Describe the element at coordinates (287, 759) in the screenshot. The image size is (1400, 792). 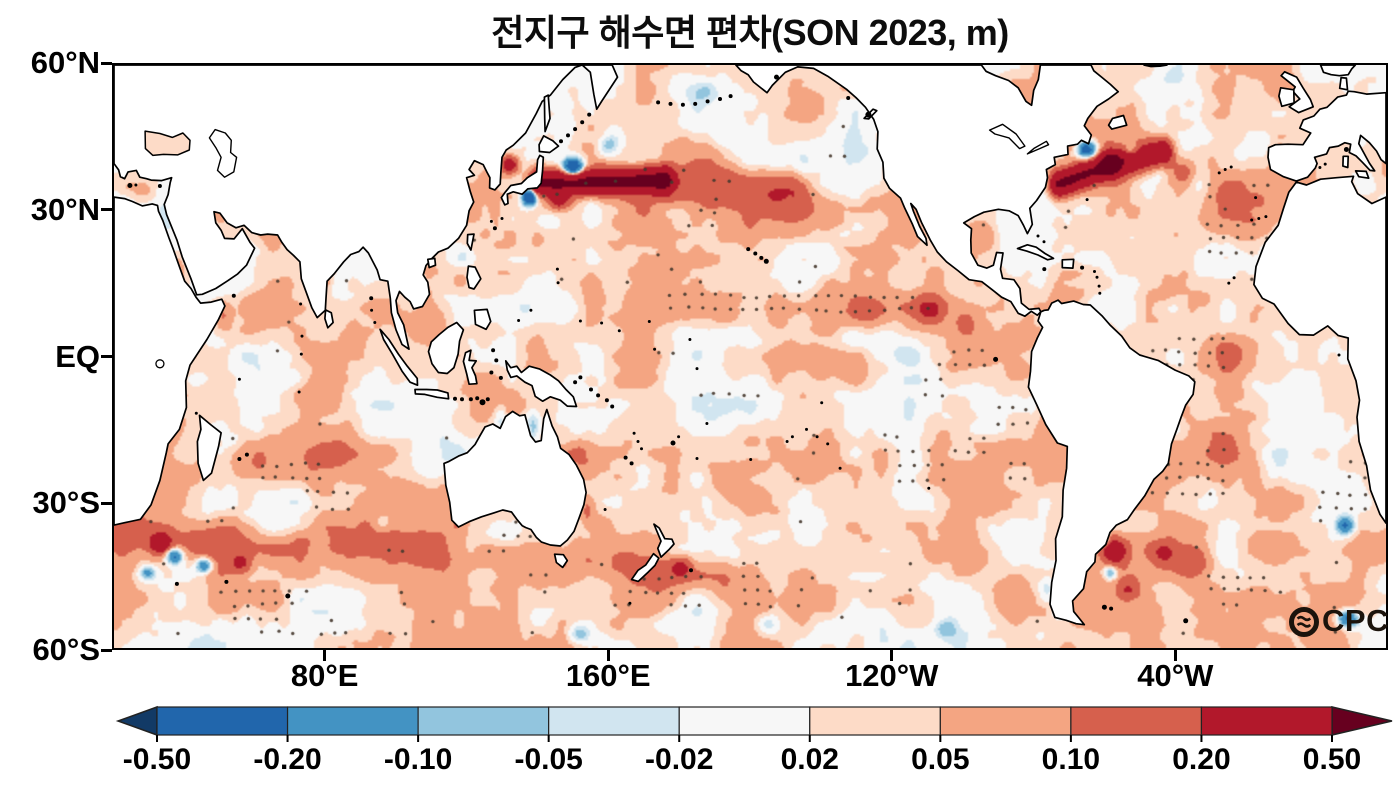
I see `colorbar-tick-label: -0.20` at that location.